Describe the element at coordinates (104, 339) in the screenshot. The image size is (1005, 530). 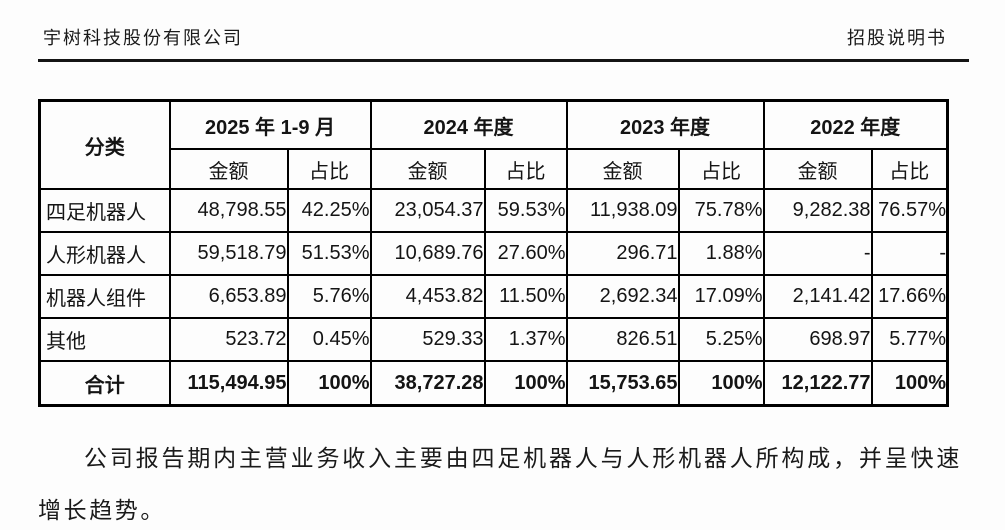
I see `row-category: 其他` at that location.